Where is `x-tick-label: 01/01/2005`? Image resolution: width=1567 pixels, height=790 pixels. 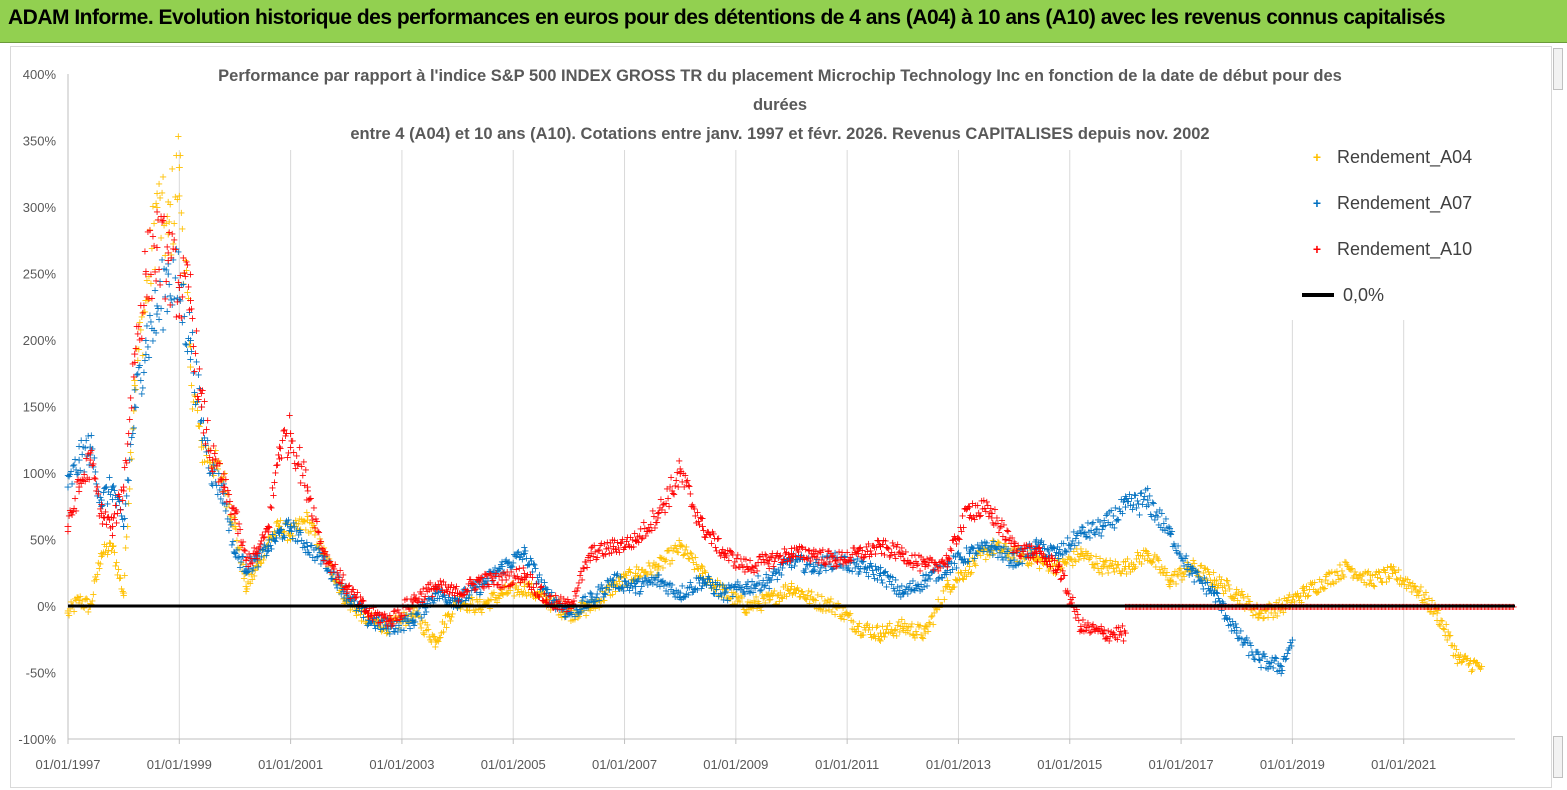 x-tick-label: 01/01/2005 is located at coordinates (513, 764).